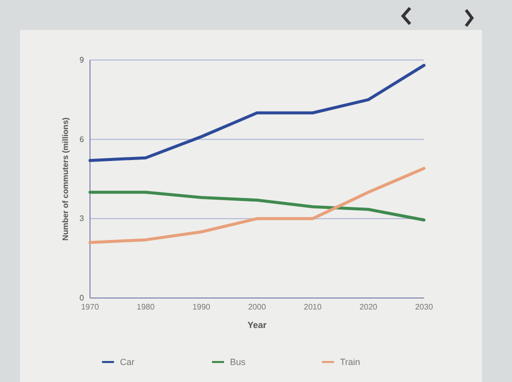 The height and width of the screenshot is (382, 512). Describe the element at coordinates (350, 362) in the screenshot. I see `legend-label: Train` at that location.